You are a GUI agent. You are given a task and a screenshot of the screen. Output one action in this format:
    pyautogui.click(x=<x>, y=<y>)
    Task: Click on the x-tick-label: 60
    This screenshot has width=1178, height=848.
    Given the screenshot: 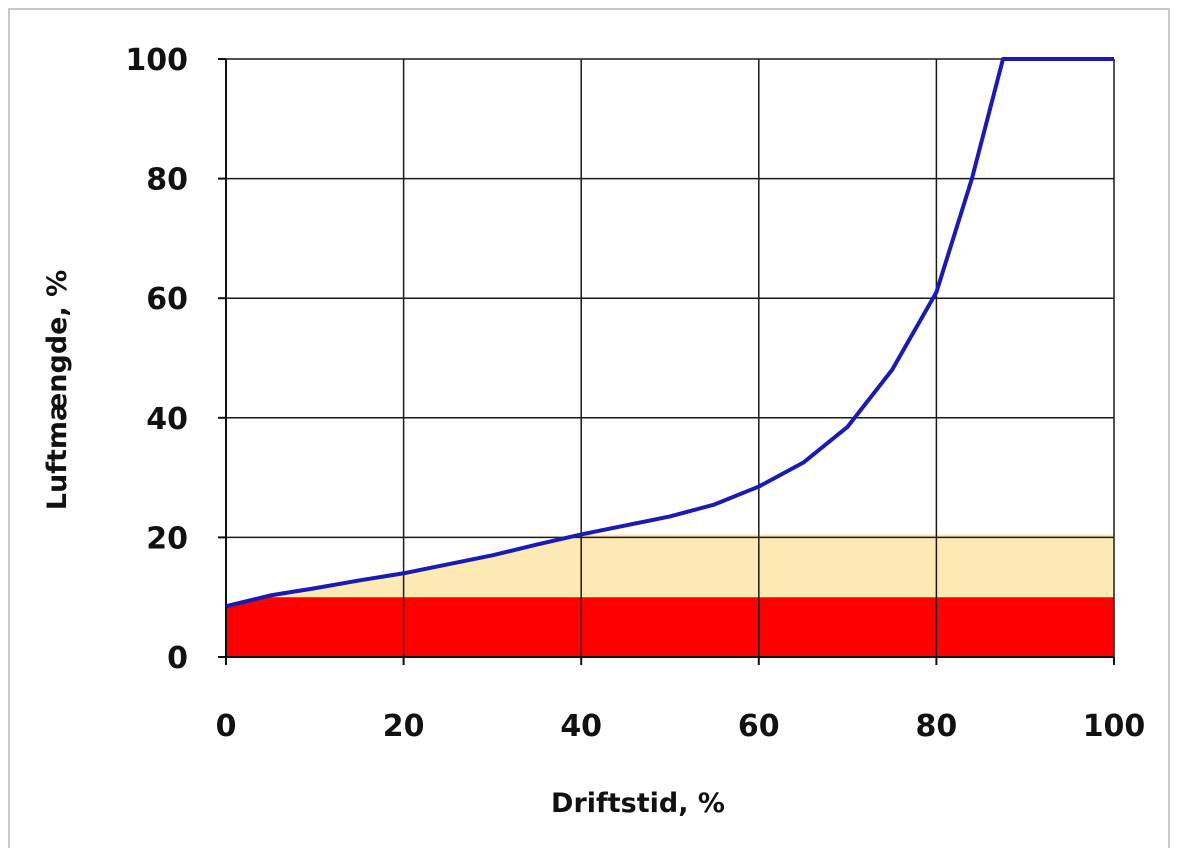 What is the action you would take?
    pyautogui.click(x=759, y=726)
    